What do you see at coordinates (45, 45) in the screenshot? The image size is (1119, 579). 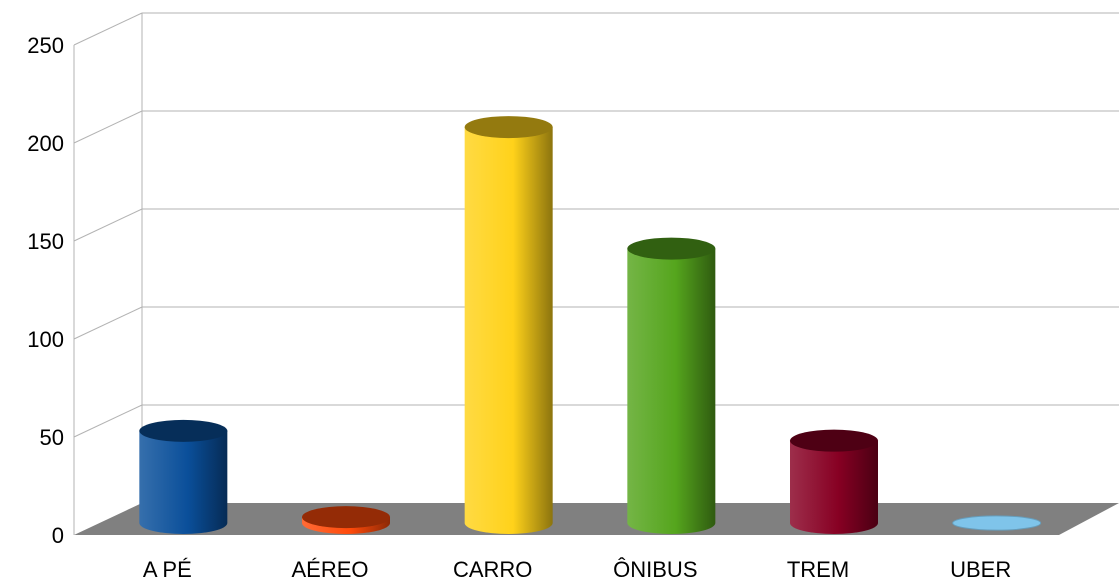 I see `y-tick-label-5: 250` at bounding box center [45, 45].